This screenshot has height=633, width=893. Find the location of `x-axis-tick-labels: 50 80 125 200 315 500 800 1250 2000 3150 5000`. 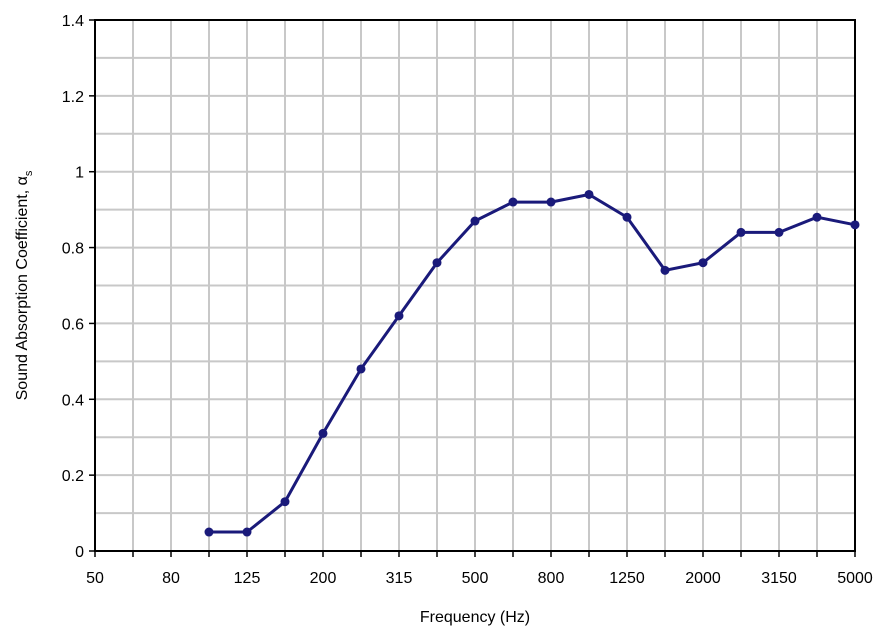

x-axis-tick-labels: 50 80 125 200 315 500 800 1250 2000 3150 5000 is located at coordinates (479, 578).